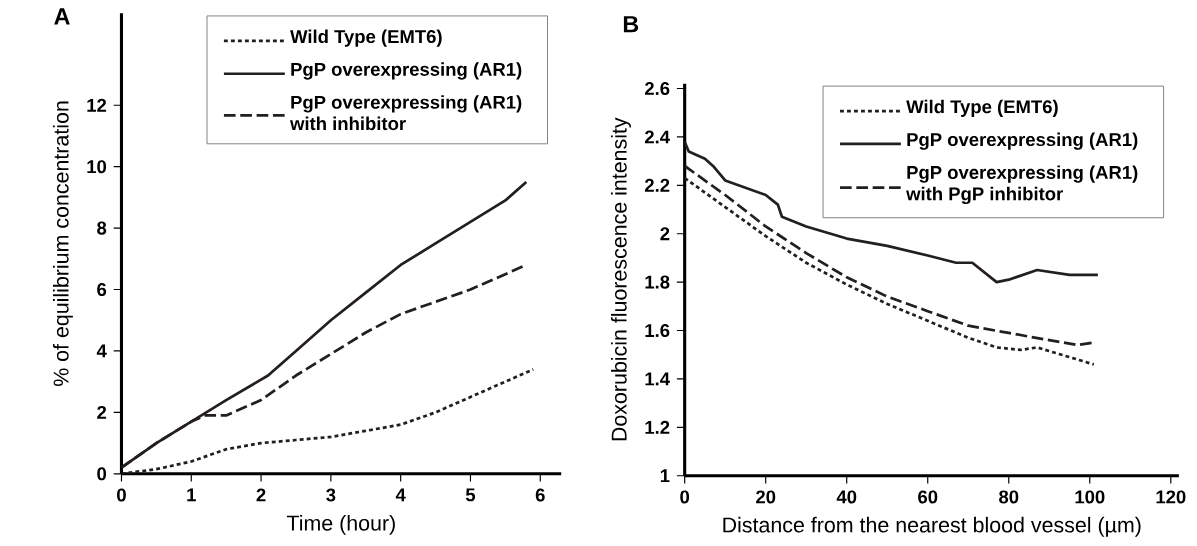 The height and width of the screenshot is (546, 1197). What do you see at coordinates (102, 290) in the screenshot?
I see `y-tick-label: 6` at bounding box center [102, 290].